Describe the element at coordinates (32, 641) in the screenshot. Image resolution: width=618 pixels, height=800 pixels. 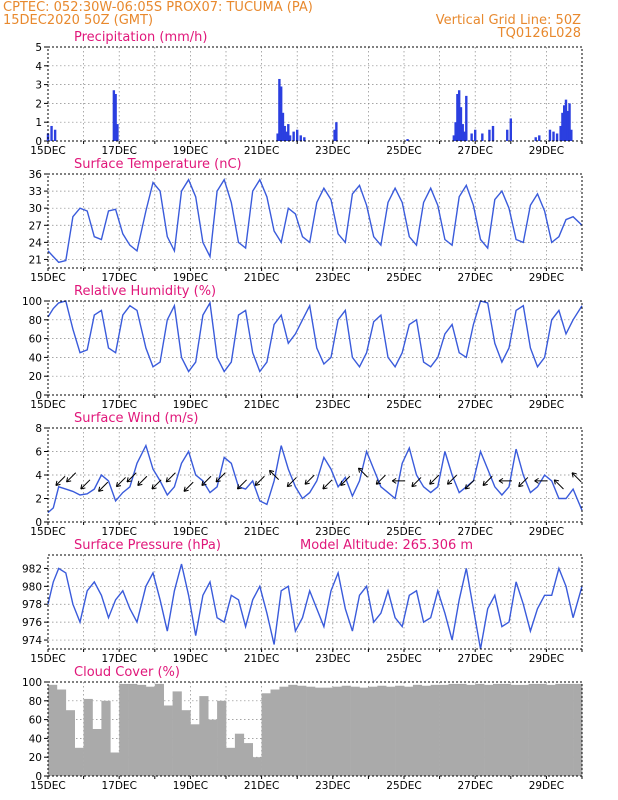
I see `y-tick-label: 974` at that location.